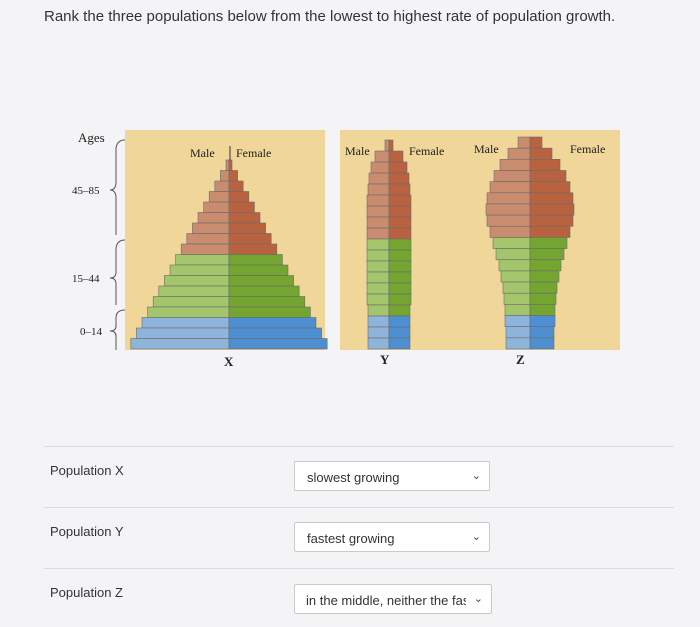 The height and width of the screenshot is (627, 700). I want to click on pyramid-x-label: X, so click(229, 361).